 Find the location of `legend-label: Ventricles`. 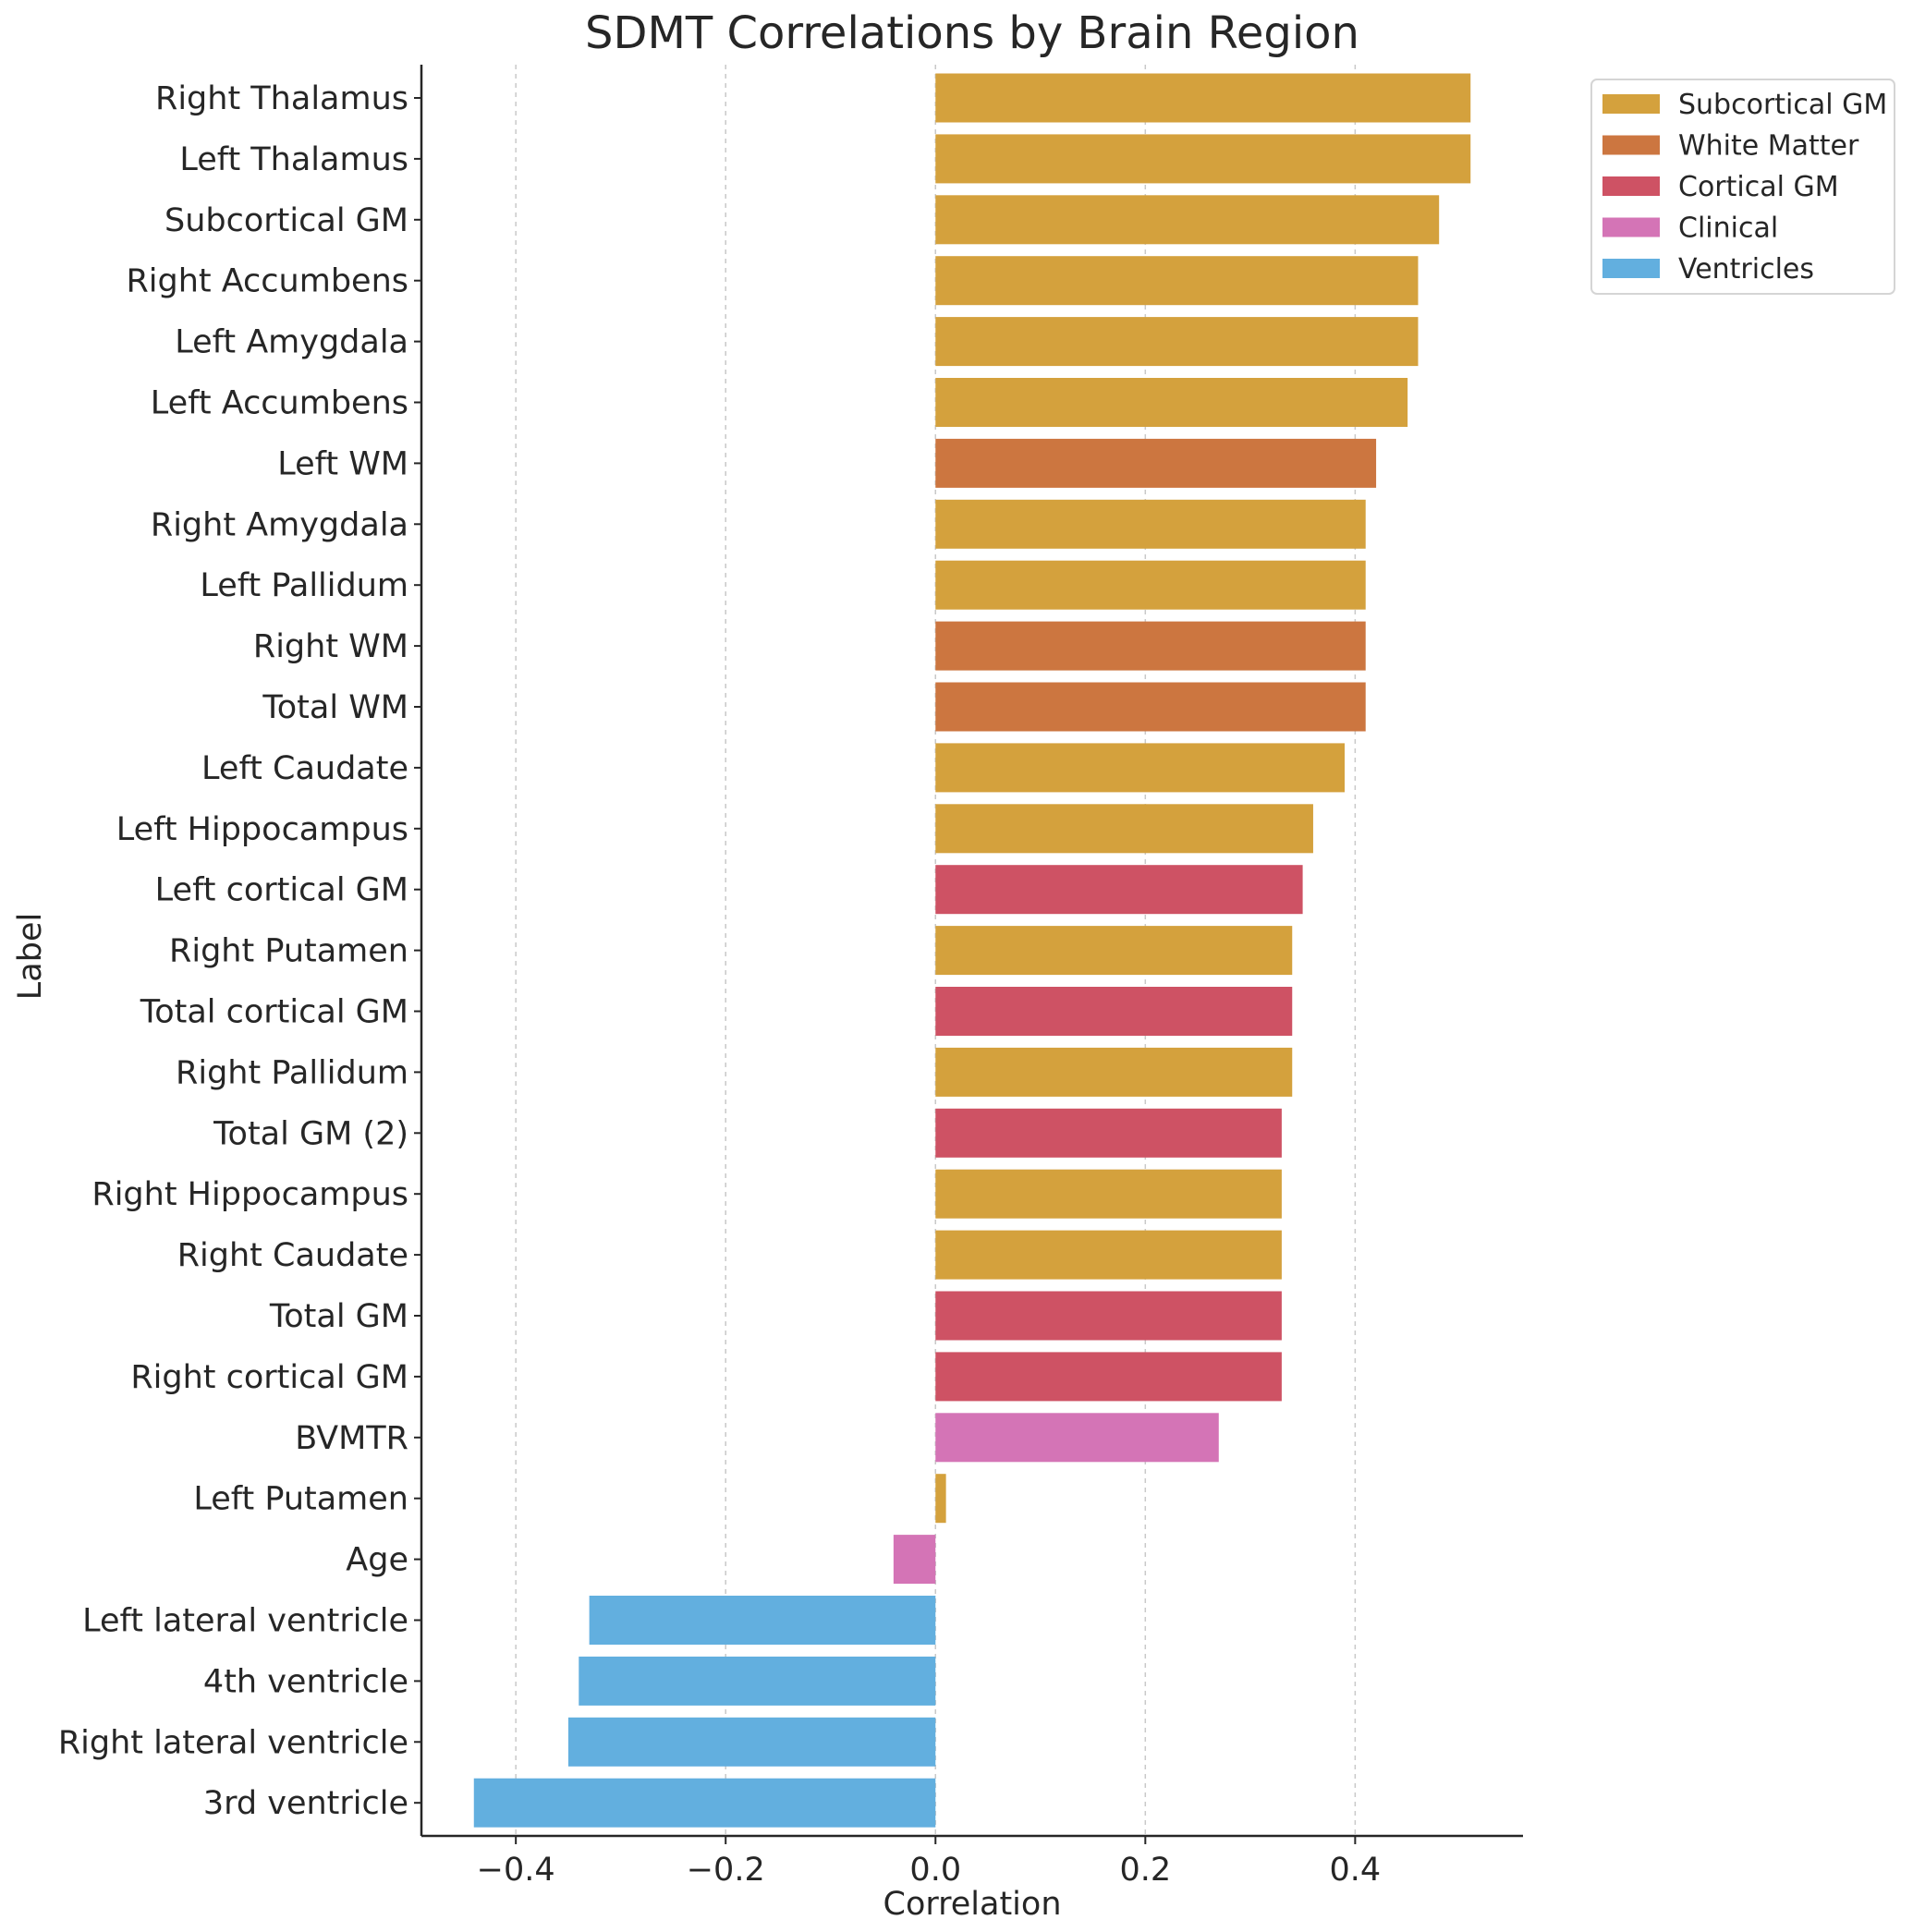

legend-label: Ventricles is located at coordinates (1746, 269).